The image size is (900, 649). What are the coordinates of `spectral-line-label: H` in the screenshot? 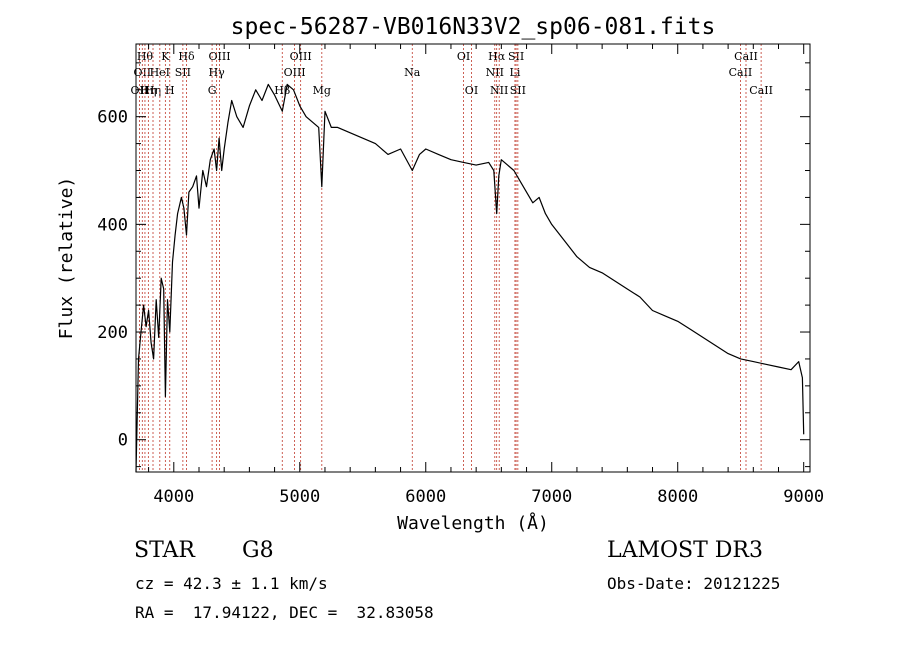 It's located at (170, 90).